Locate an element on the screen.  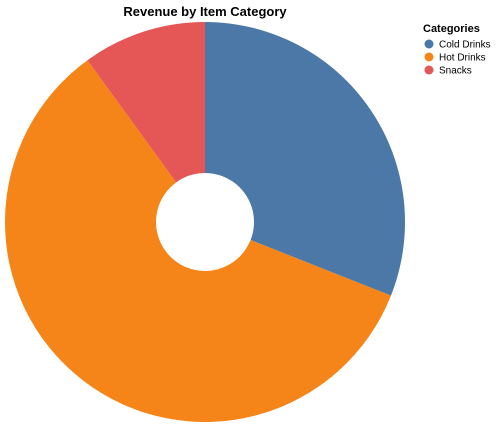
legend-items: Cold Drinks Hot Drinks Snacks is located at coordinates (457, 58).